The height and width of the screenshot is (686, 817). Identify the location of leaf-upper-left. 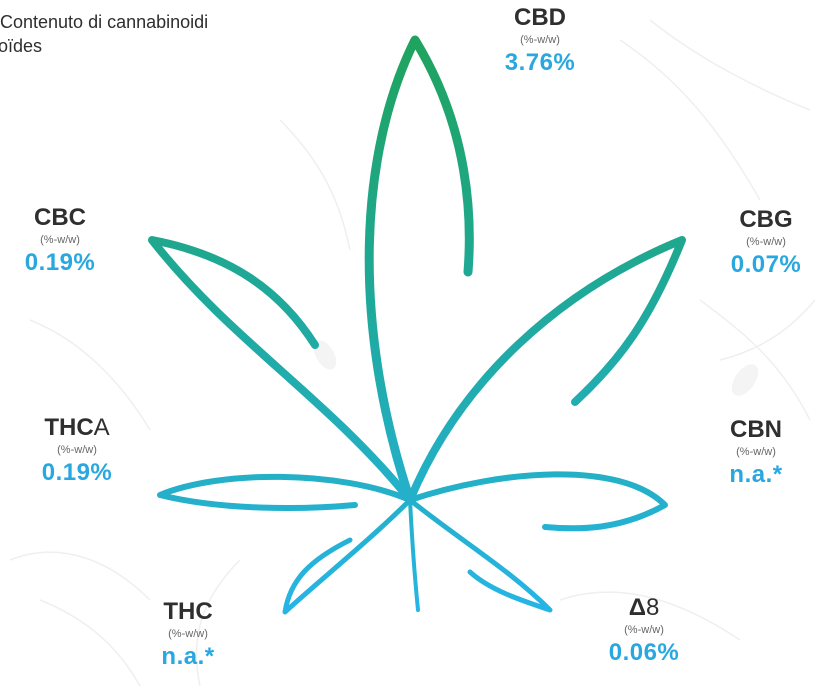
(281, 370).